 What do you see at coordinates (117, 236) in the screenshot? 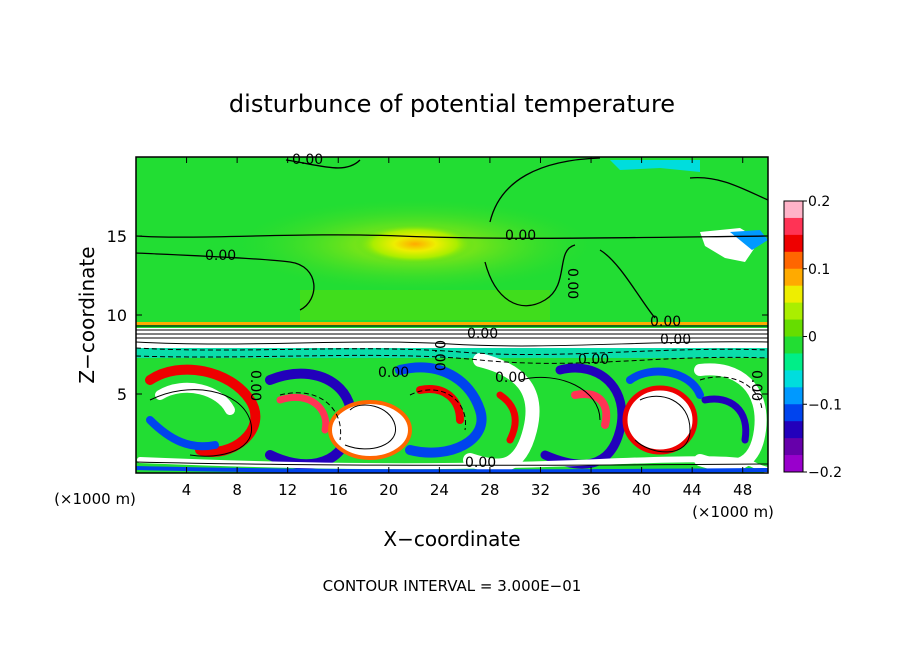
I see `y-tick-label: 15` at bounding box center [117, 236].